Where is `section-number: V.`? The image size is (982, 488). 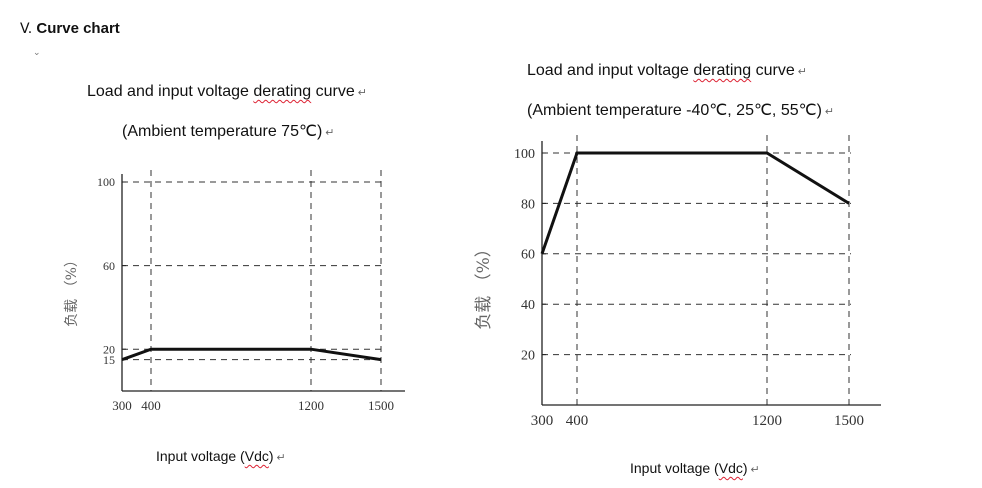
section-number: V. is located at coordinates (26, 29).